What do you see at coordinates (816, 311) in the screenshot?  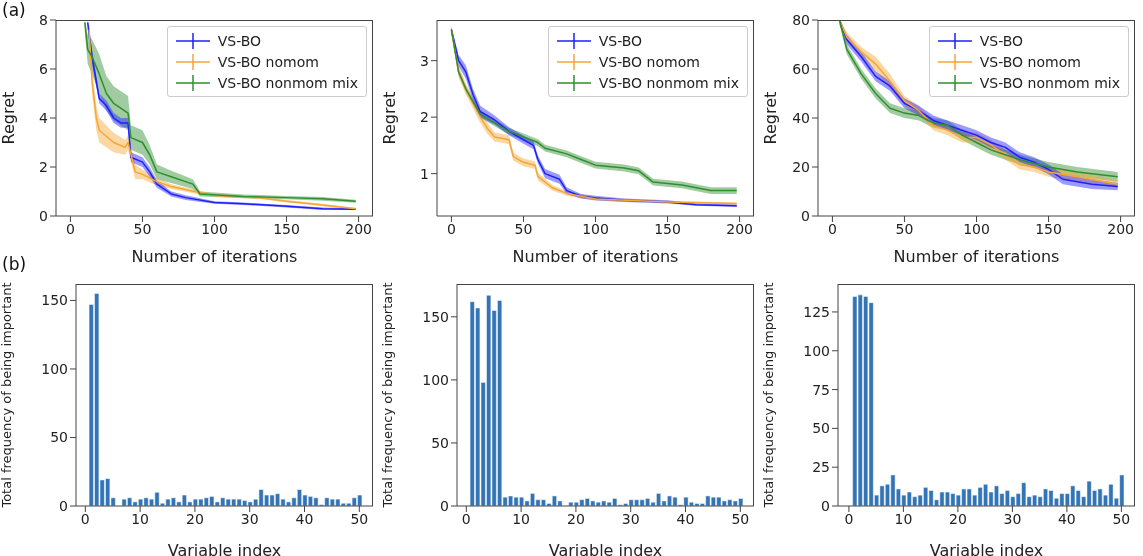 I see `y-tick-label: 125` at bounding box center [816, 311].